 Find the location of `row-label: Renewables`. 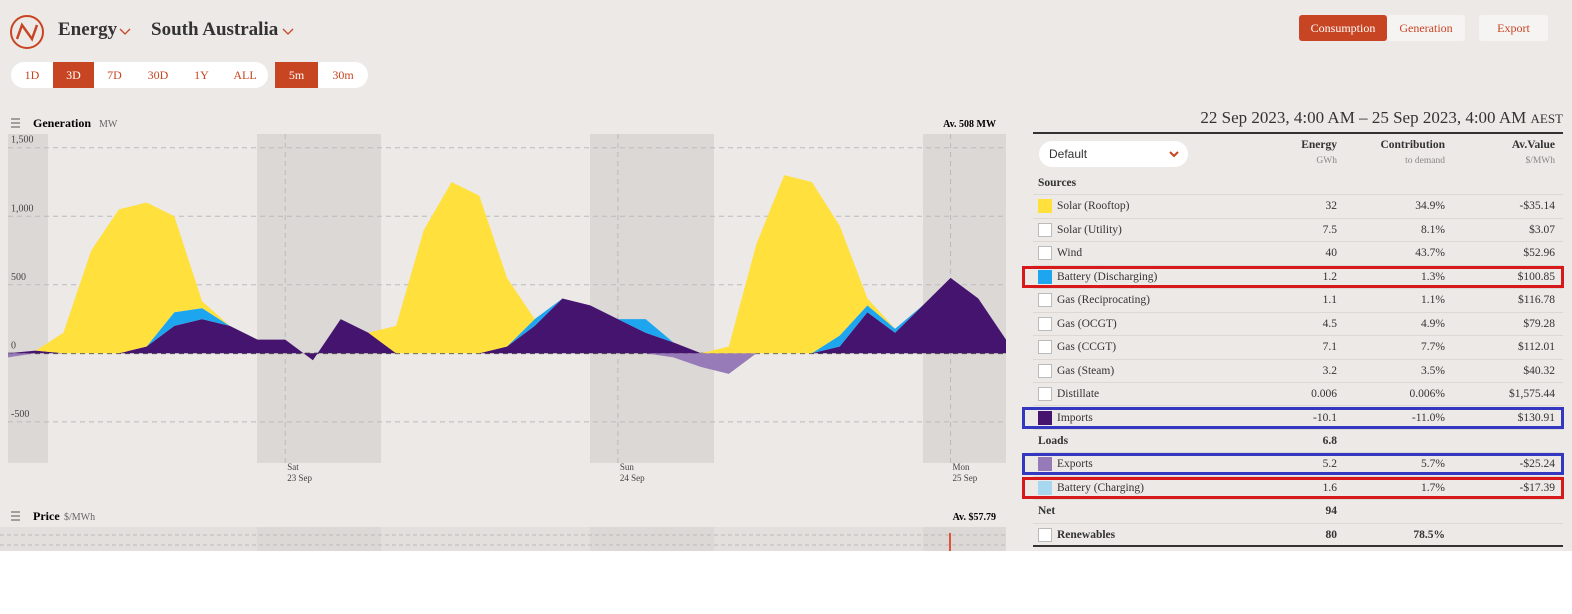

row-label: Renewables is located at coordinates (1086, 534).